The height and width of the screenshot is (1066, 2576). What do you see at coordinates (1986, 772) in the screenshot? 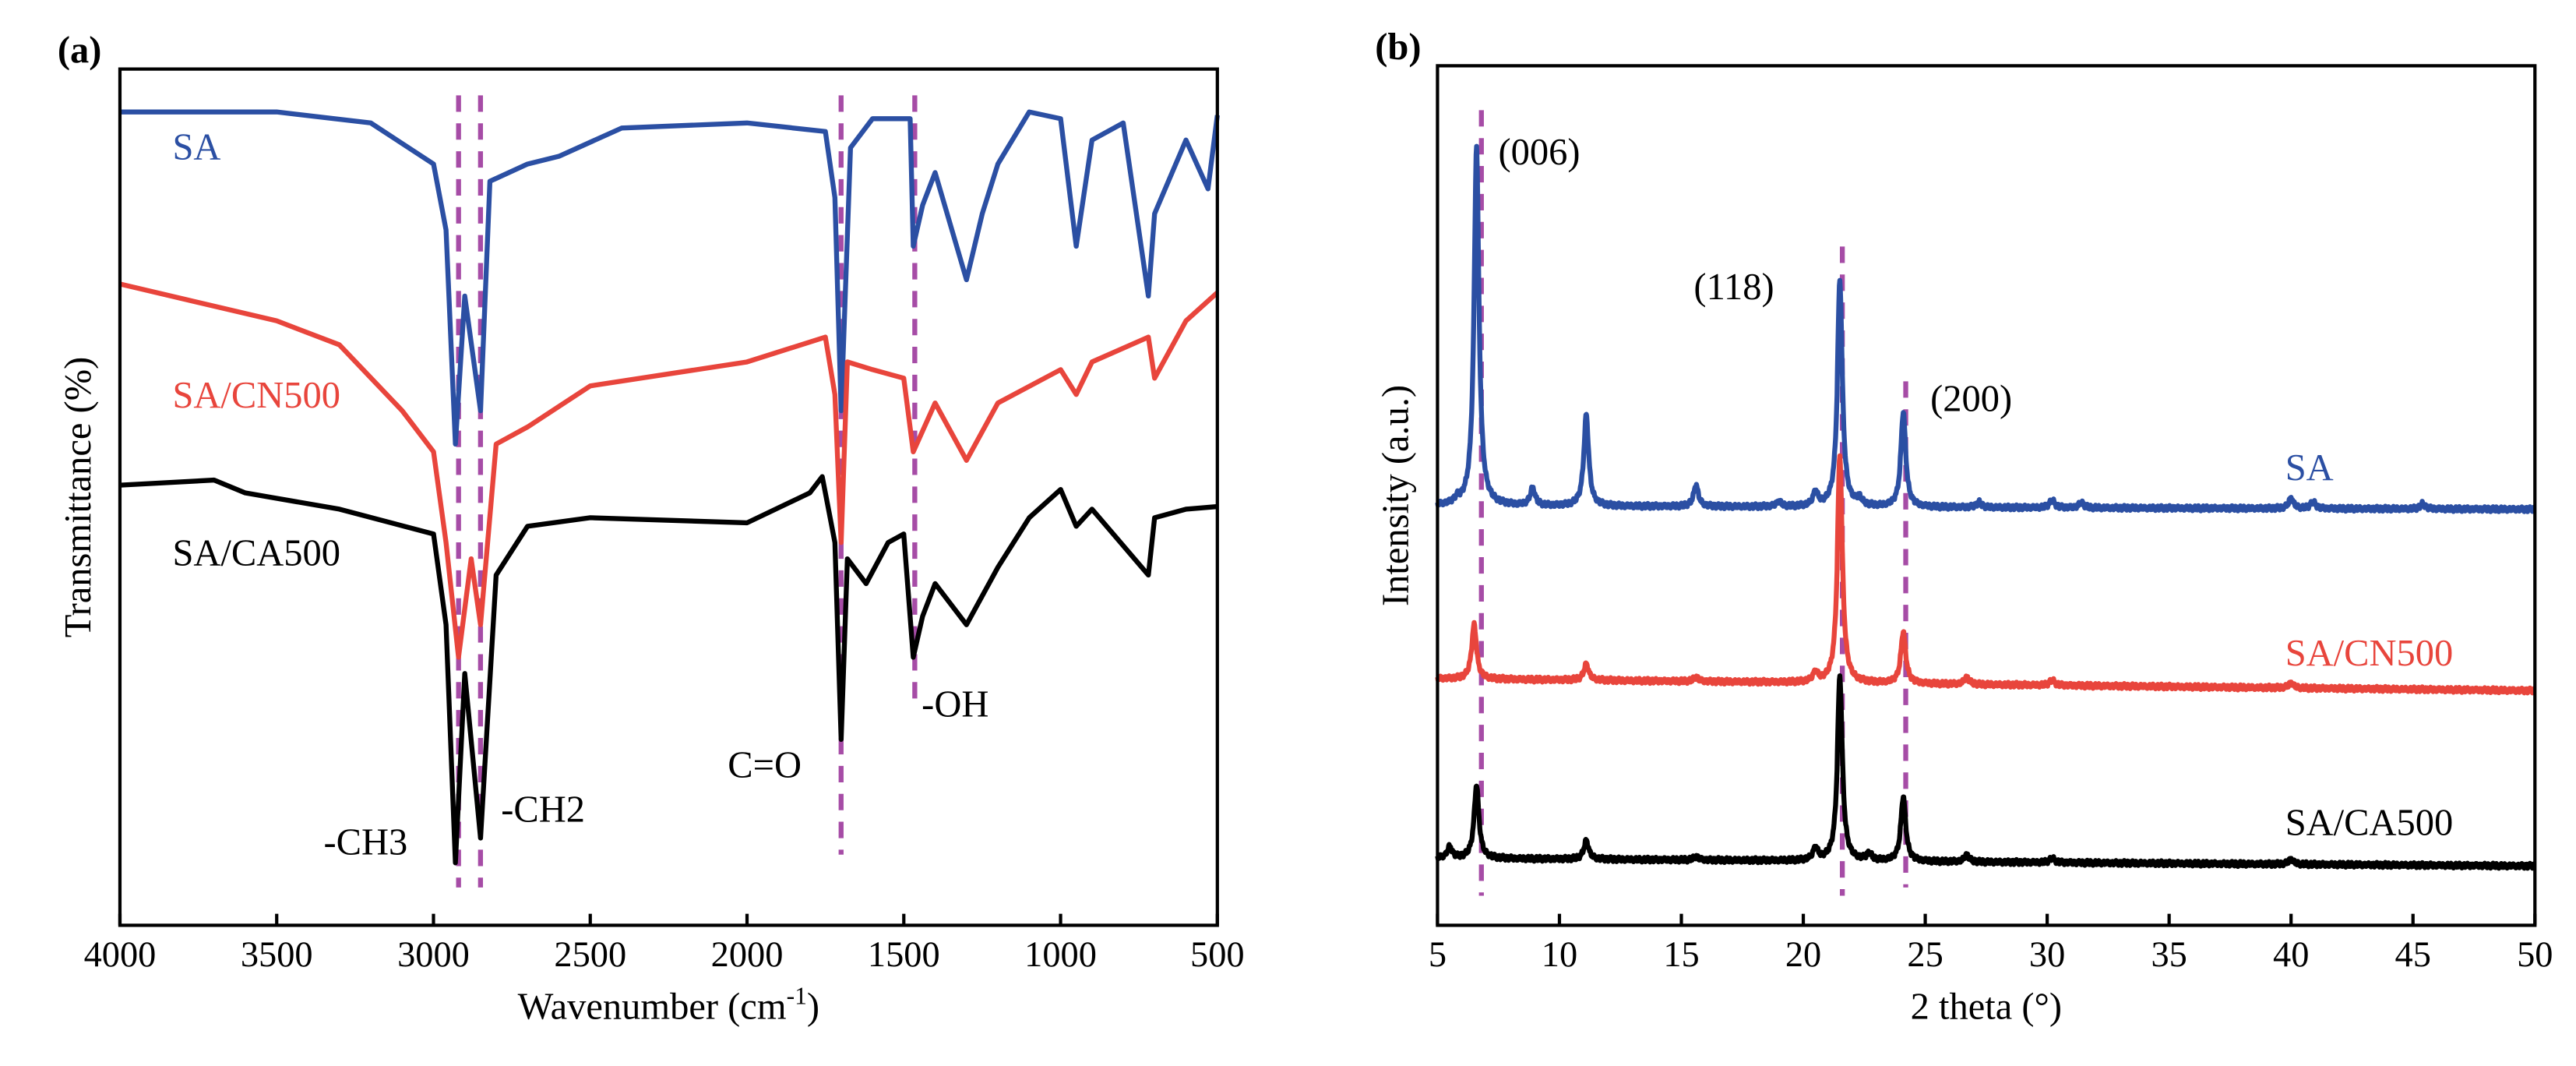
I see `series-line-sa-ca500` at bounding box center [1986, 772].